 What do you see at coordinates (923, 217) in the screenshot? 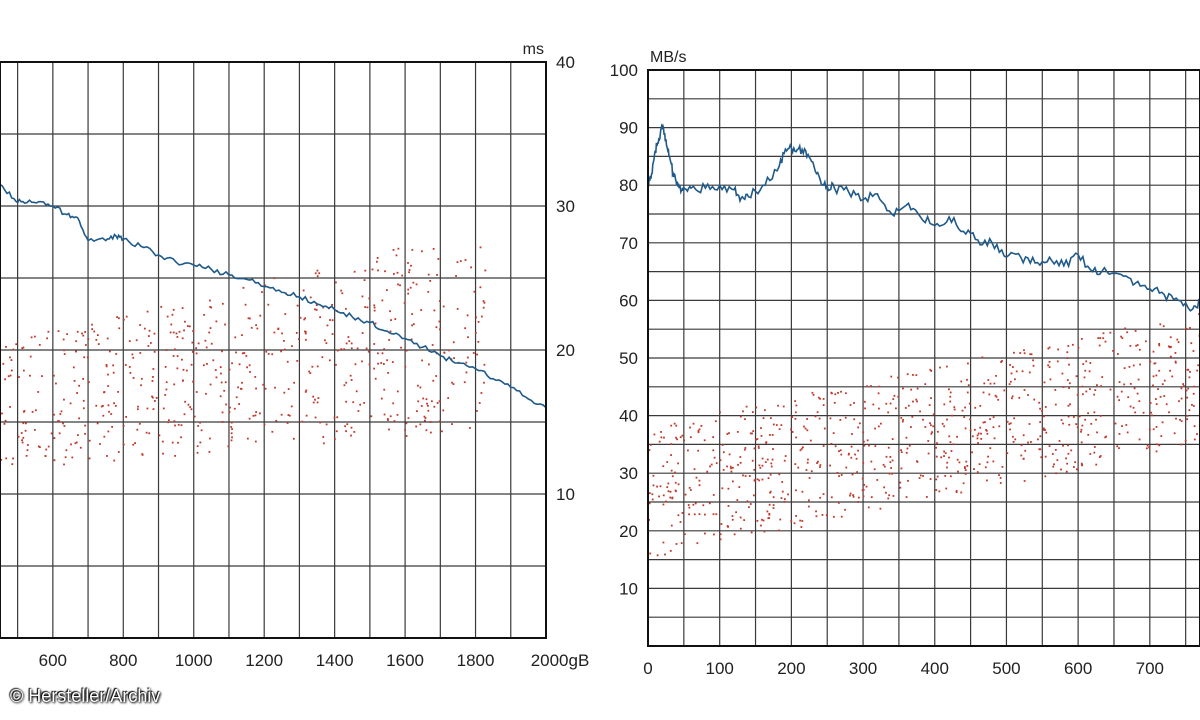
I see `series-line` at bounding box center [923, 217].